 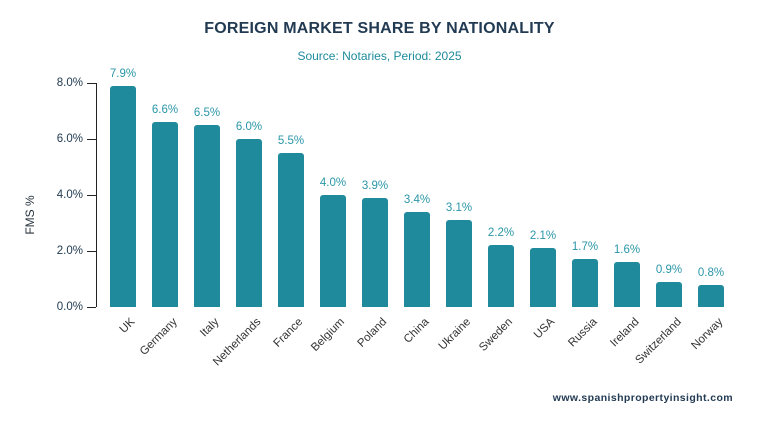 I want to click on chart-subtitle: Source: Notaries, Period: 2025, so click(x=379, y=56).